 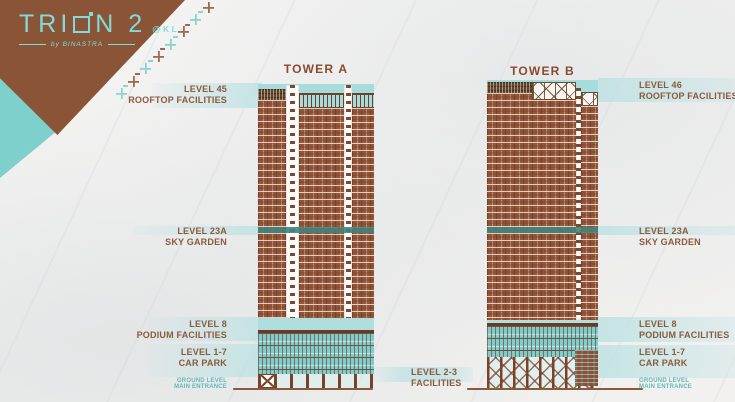 I want to click on tower-a-right-wing, so click(x=363, y=205).